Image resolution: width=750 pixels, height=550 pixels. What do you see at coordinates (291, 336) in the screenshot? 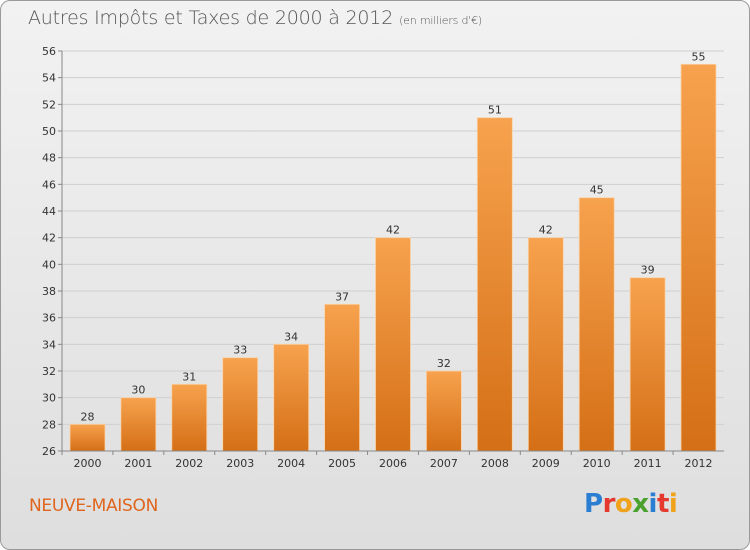
I see `bar-value-label: 34` at bounding box center [291, 336].